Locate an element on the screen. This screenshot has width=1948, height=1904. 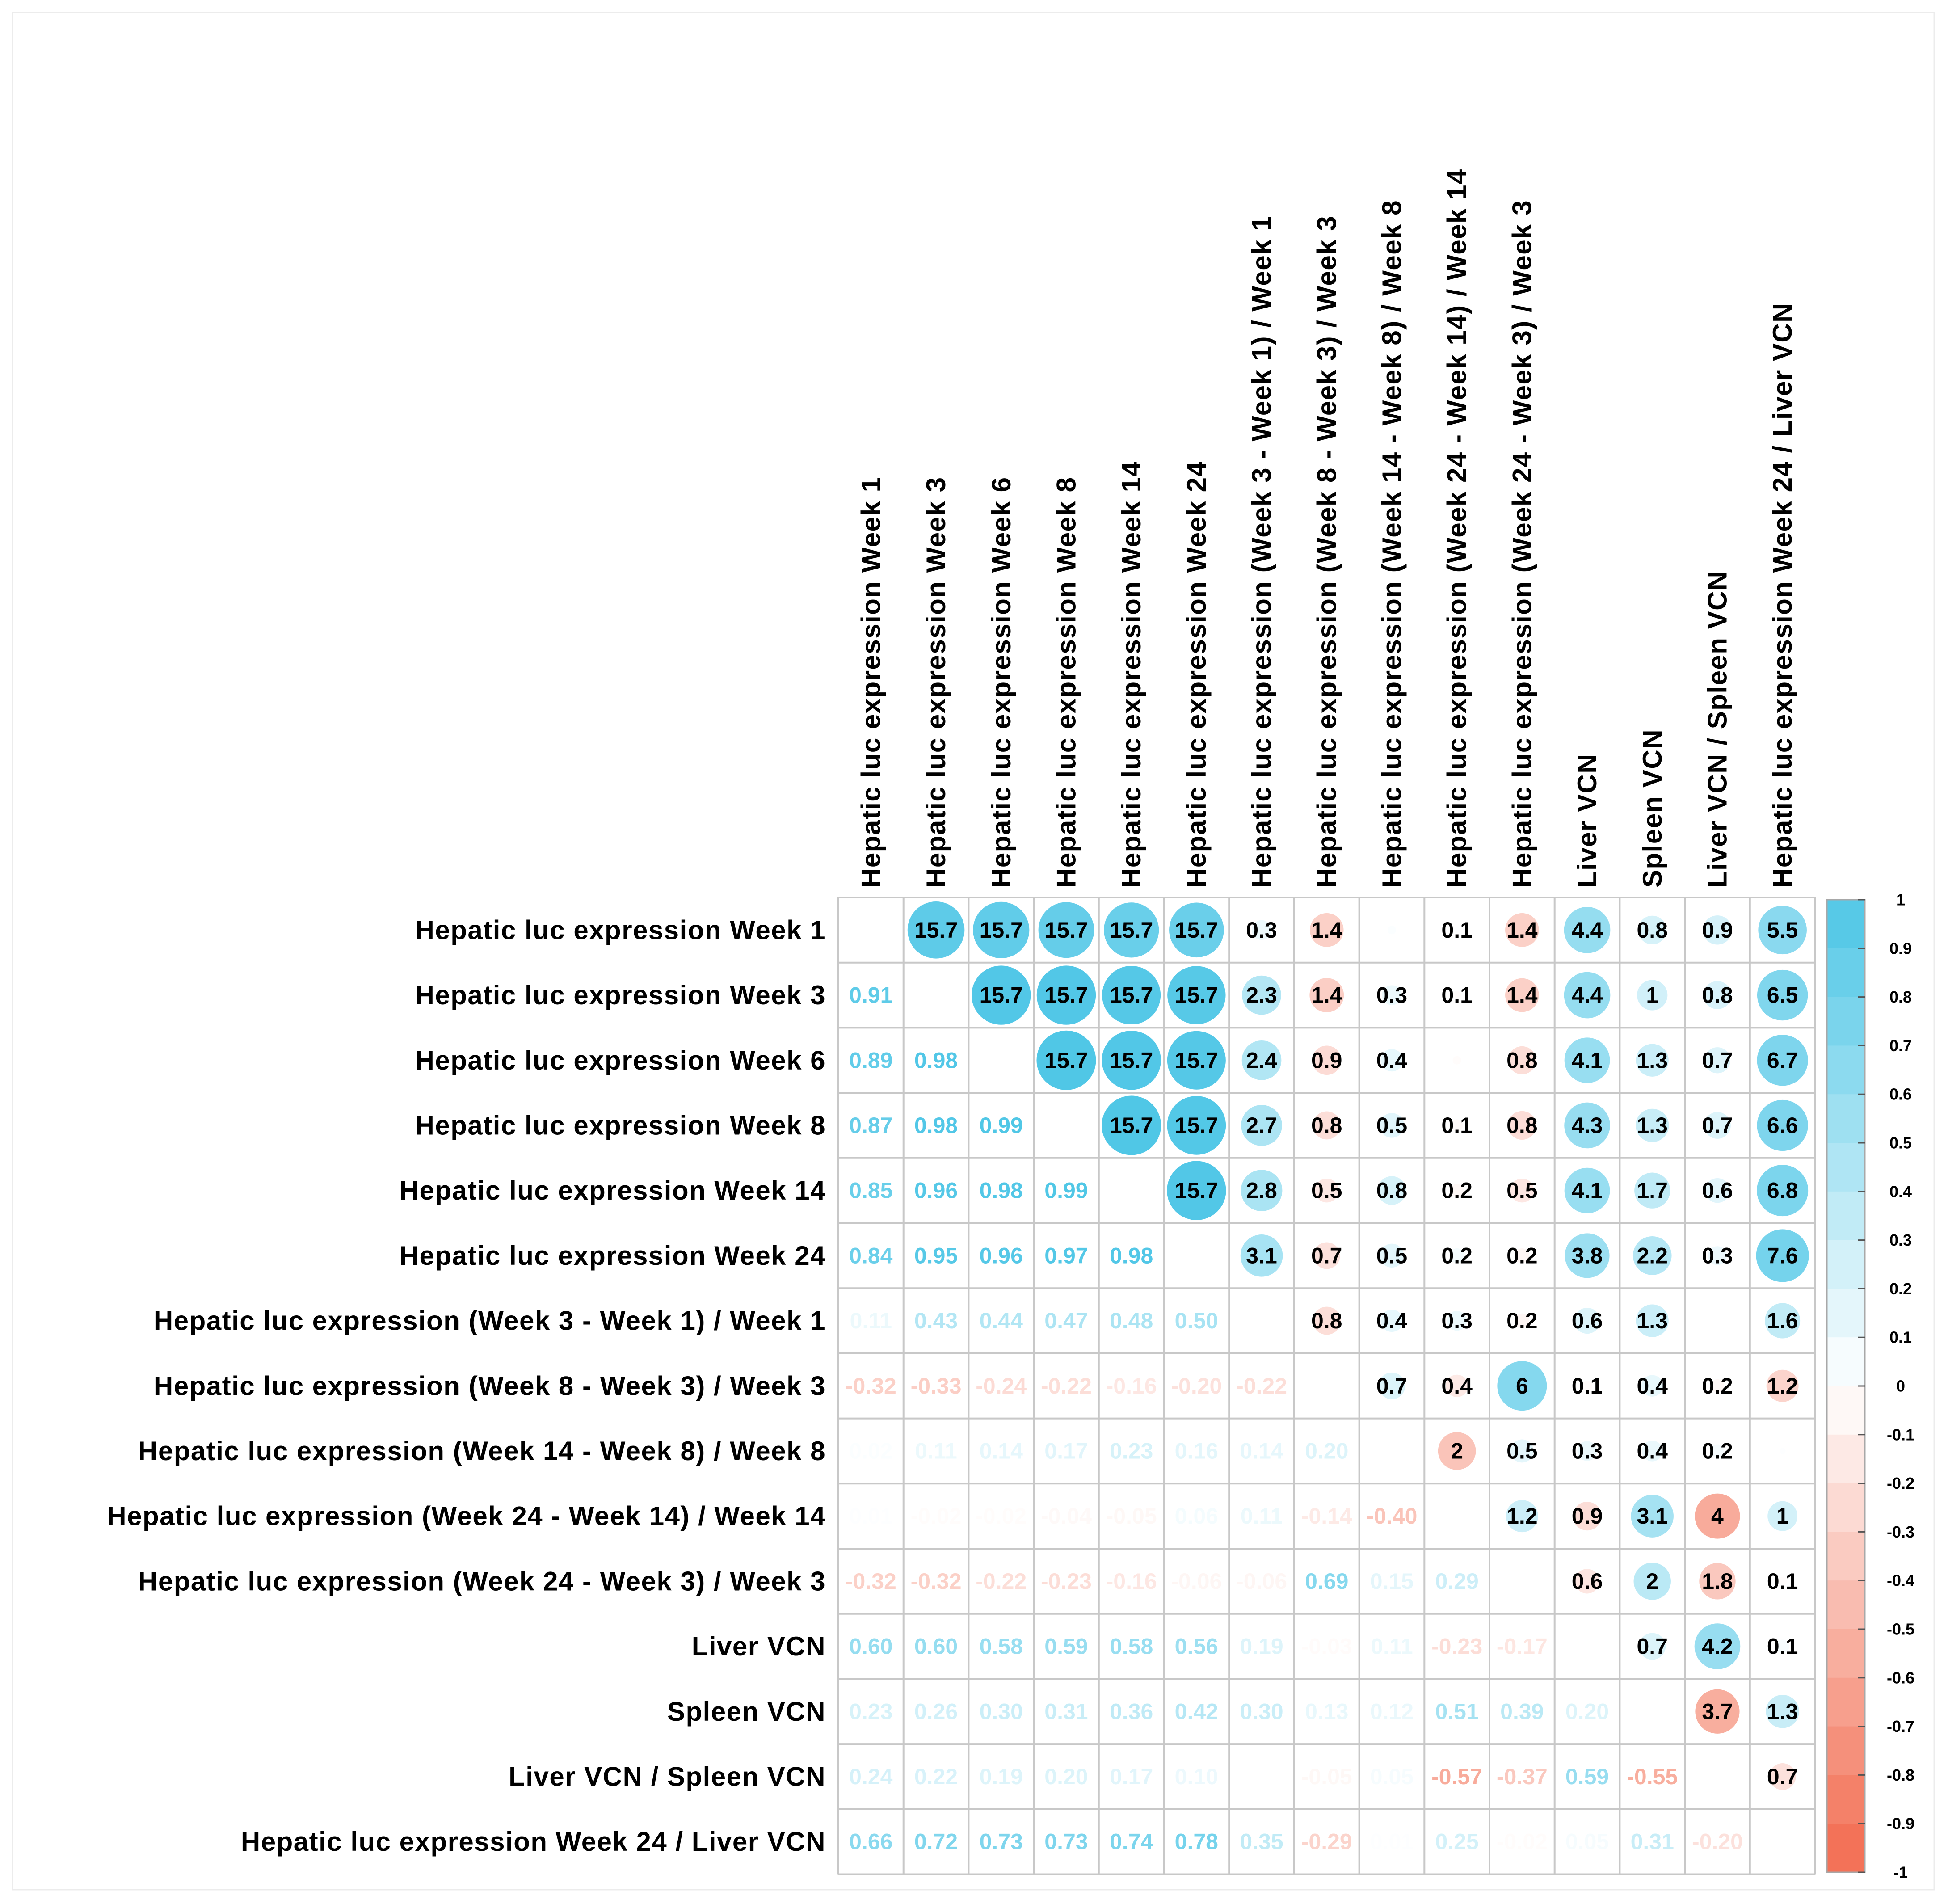
correlation-circle-r4-c14 is located at coordinates (1717, 1125).